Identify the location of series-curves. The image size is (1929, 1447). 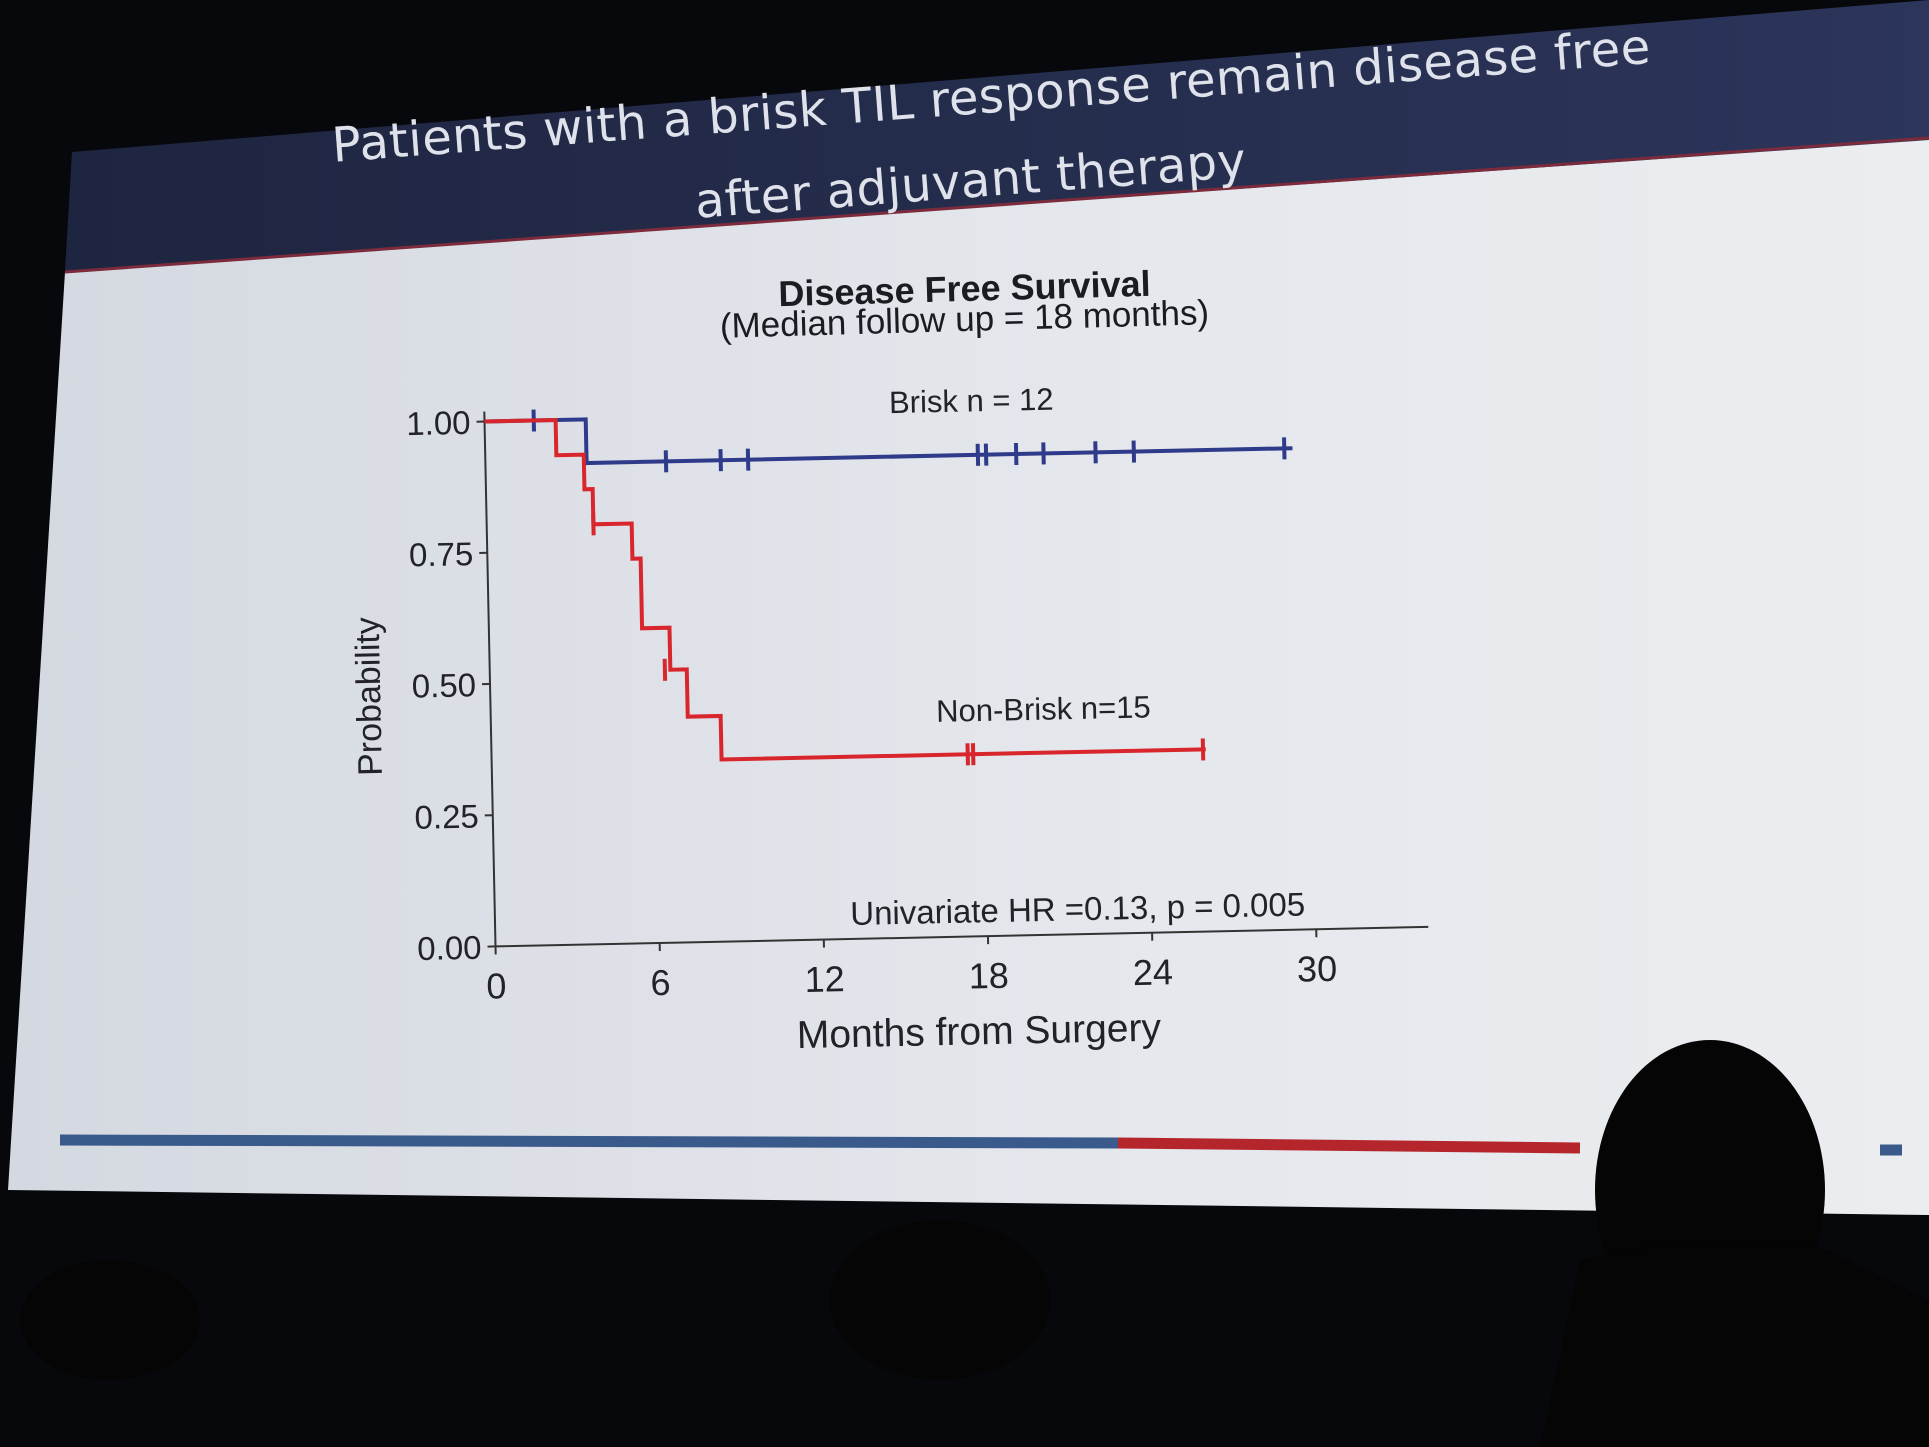
(888, 587).